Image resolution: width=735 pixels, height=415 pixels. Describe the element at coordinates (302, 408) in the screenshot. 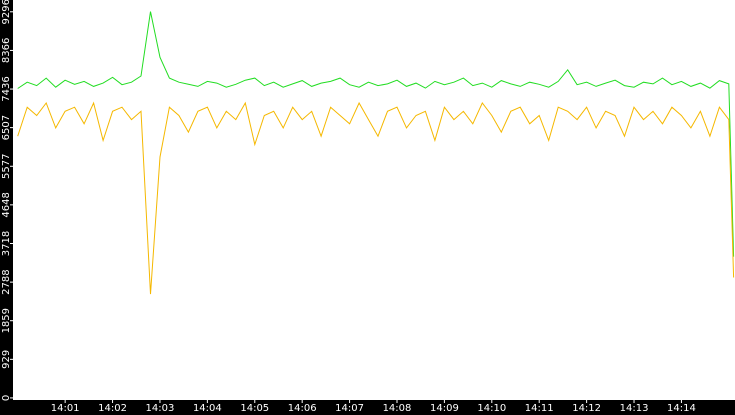

I see `x-tick-label: 14:06` at that location.